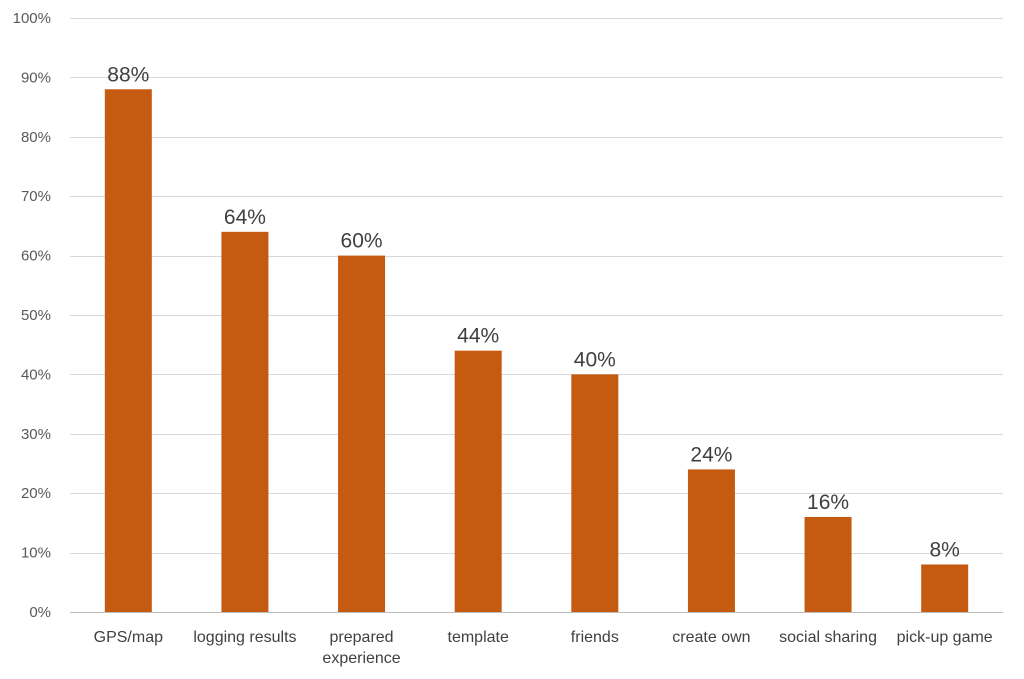  What do you see at coordinates (828, 637) in the screenshot?
I see `x-tick-label: social sharing` at bounding box center [828, 637].